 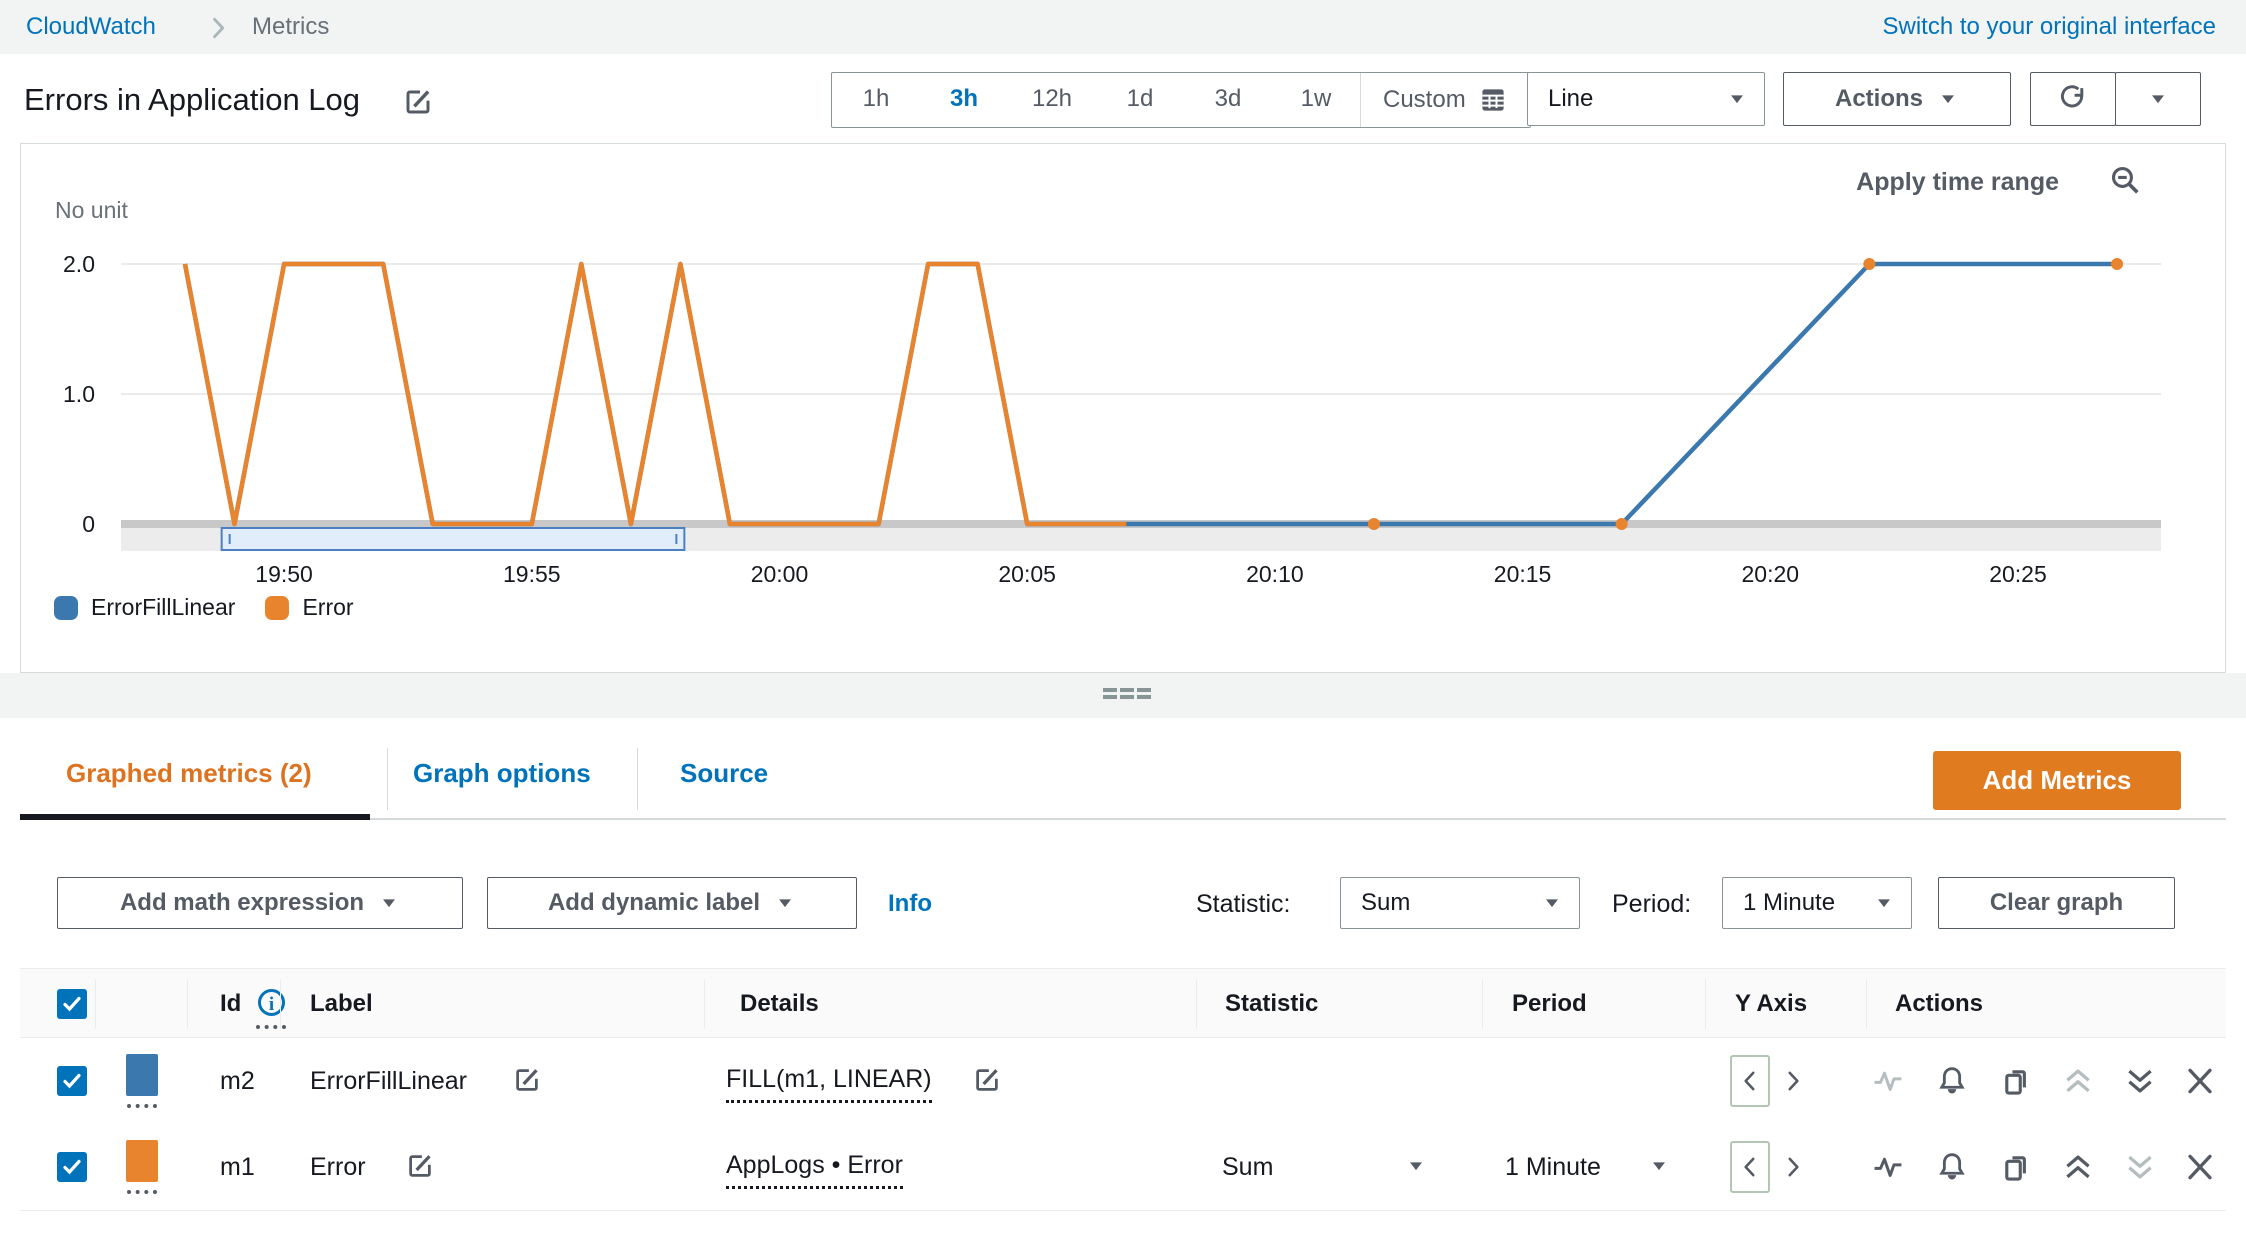 I want to click on range-1d: 1d, so click(x=1140, y=98).